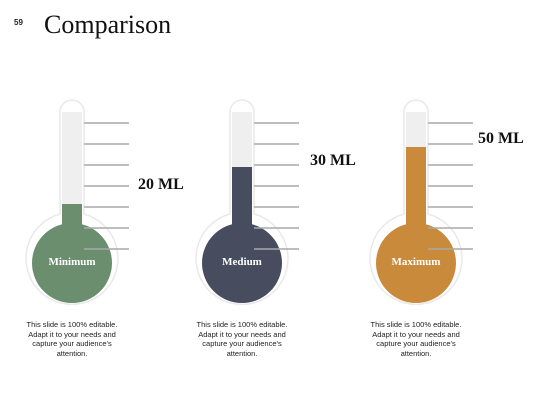  I want to click on page-title: Comparison, so click(108, 24).